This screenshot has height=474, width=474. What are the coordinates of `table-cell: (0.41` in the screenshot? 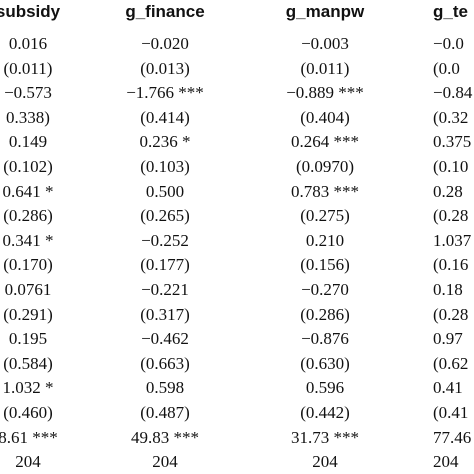 It's located at (451, 412).